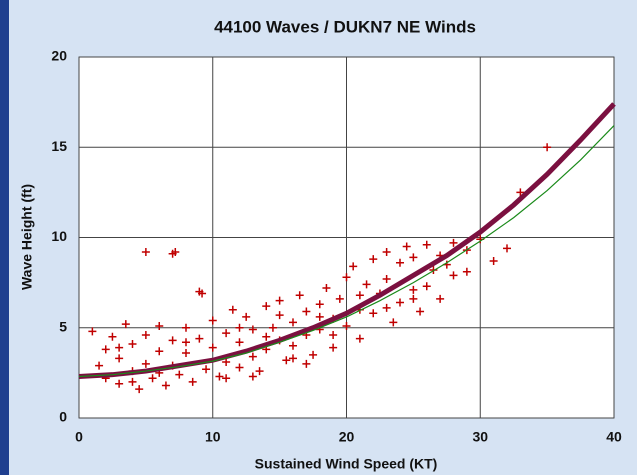  I want to click on y-tick-label: 10, so click(59, 236).